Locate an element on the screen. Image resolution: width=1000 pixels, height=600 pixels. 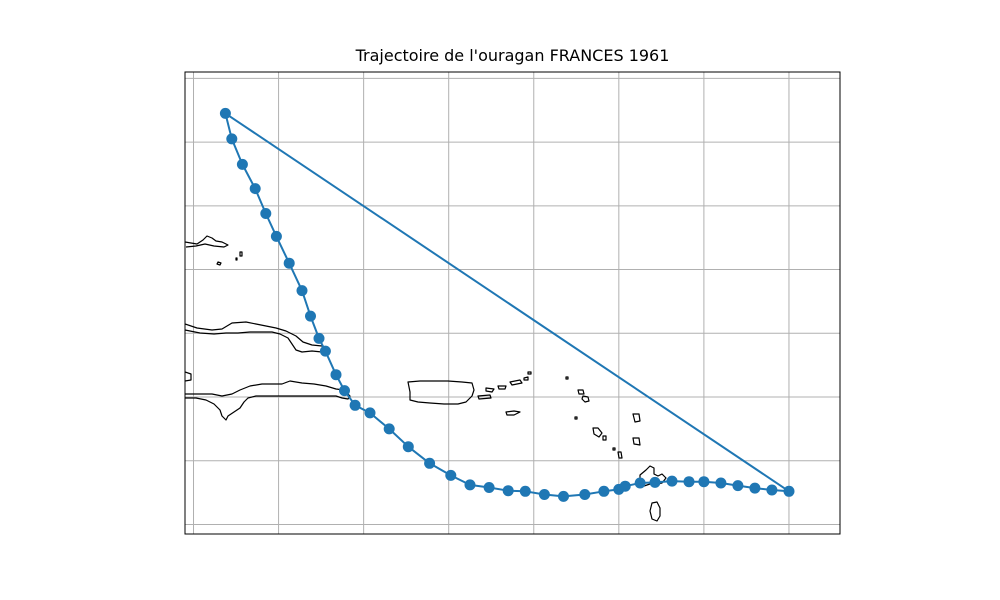
map-title: Trajectoire de l'ouragan FRANCES 1961 is located at coordinates (512, 55).